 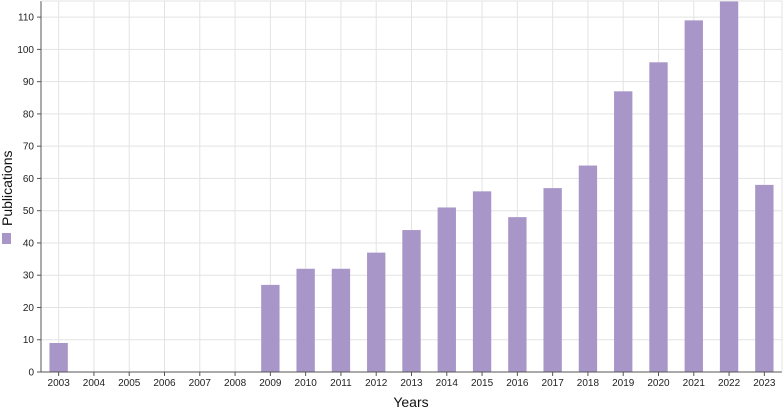 I want to click on x-tick-label: 2023, so click(x=764, y=383).